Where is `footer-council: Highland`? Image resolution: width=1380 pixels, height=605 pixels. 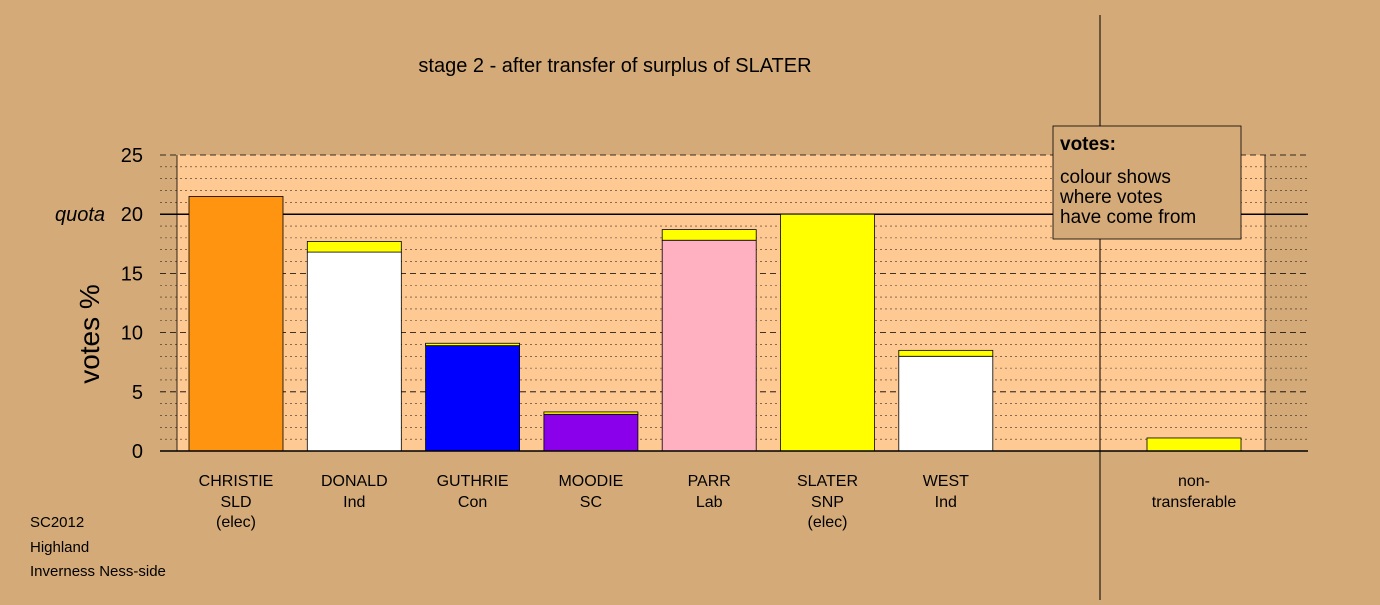 footer-council: Highland is located at coordinates (59, 547).